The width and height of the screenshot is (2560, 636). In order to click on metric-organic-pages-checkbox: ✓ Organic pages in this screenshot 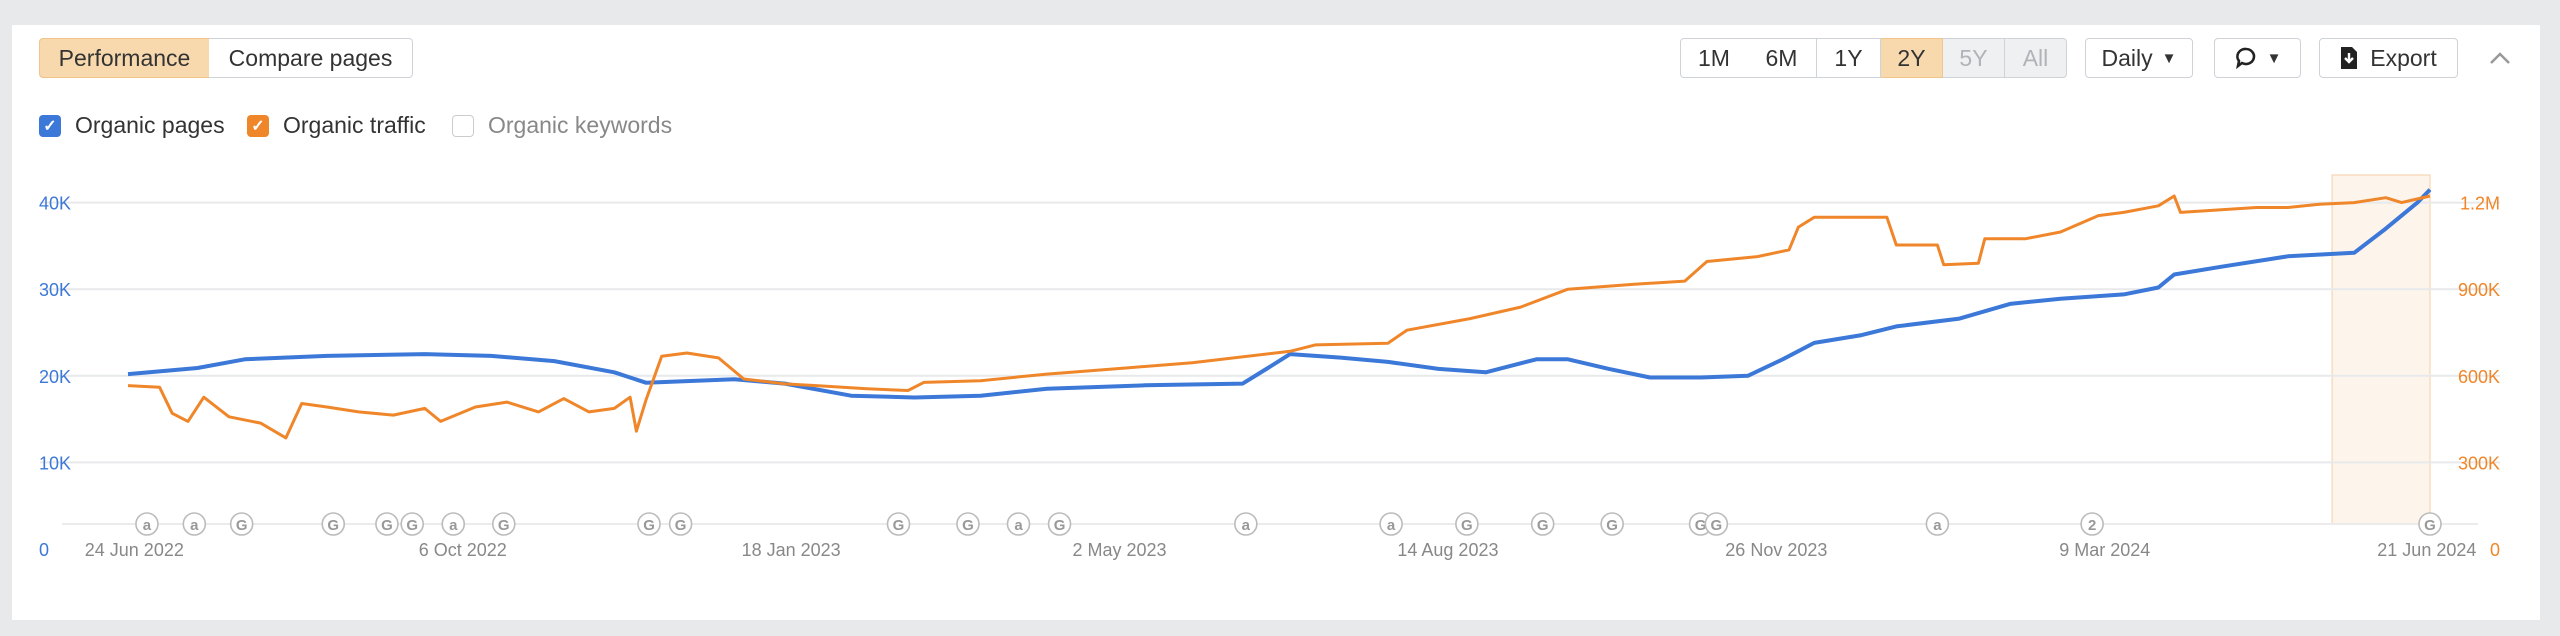, I will do `click(132, 125)`.